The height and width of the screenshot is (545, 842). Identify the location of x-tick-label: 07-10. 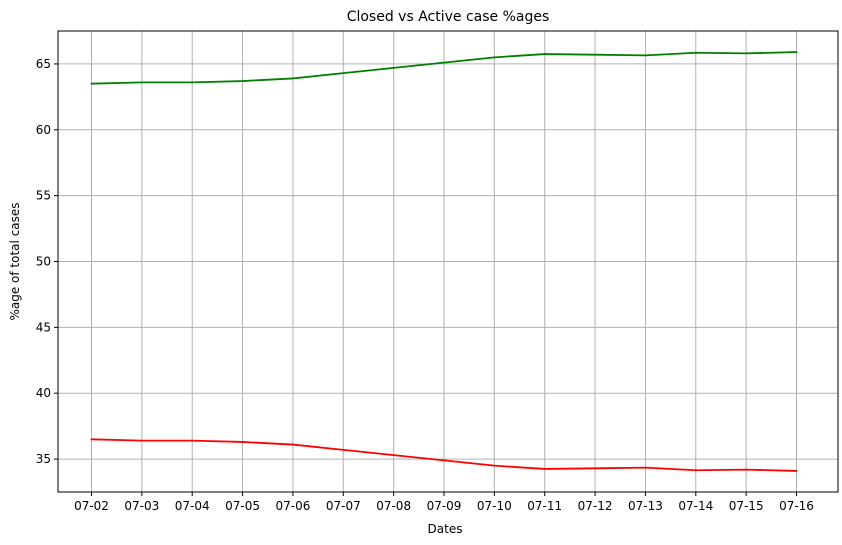
(494, 506).